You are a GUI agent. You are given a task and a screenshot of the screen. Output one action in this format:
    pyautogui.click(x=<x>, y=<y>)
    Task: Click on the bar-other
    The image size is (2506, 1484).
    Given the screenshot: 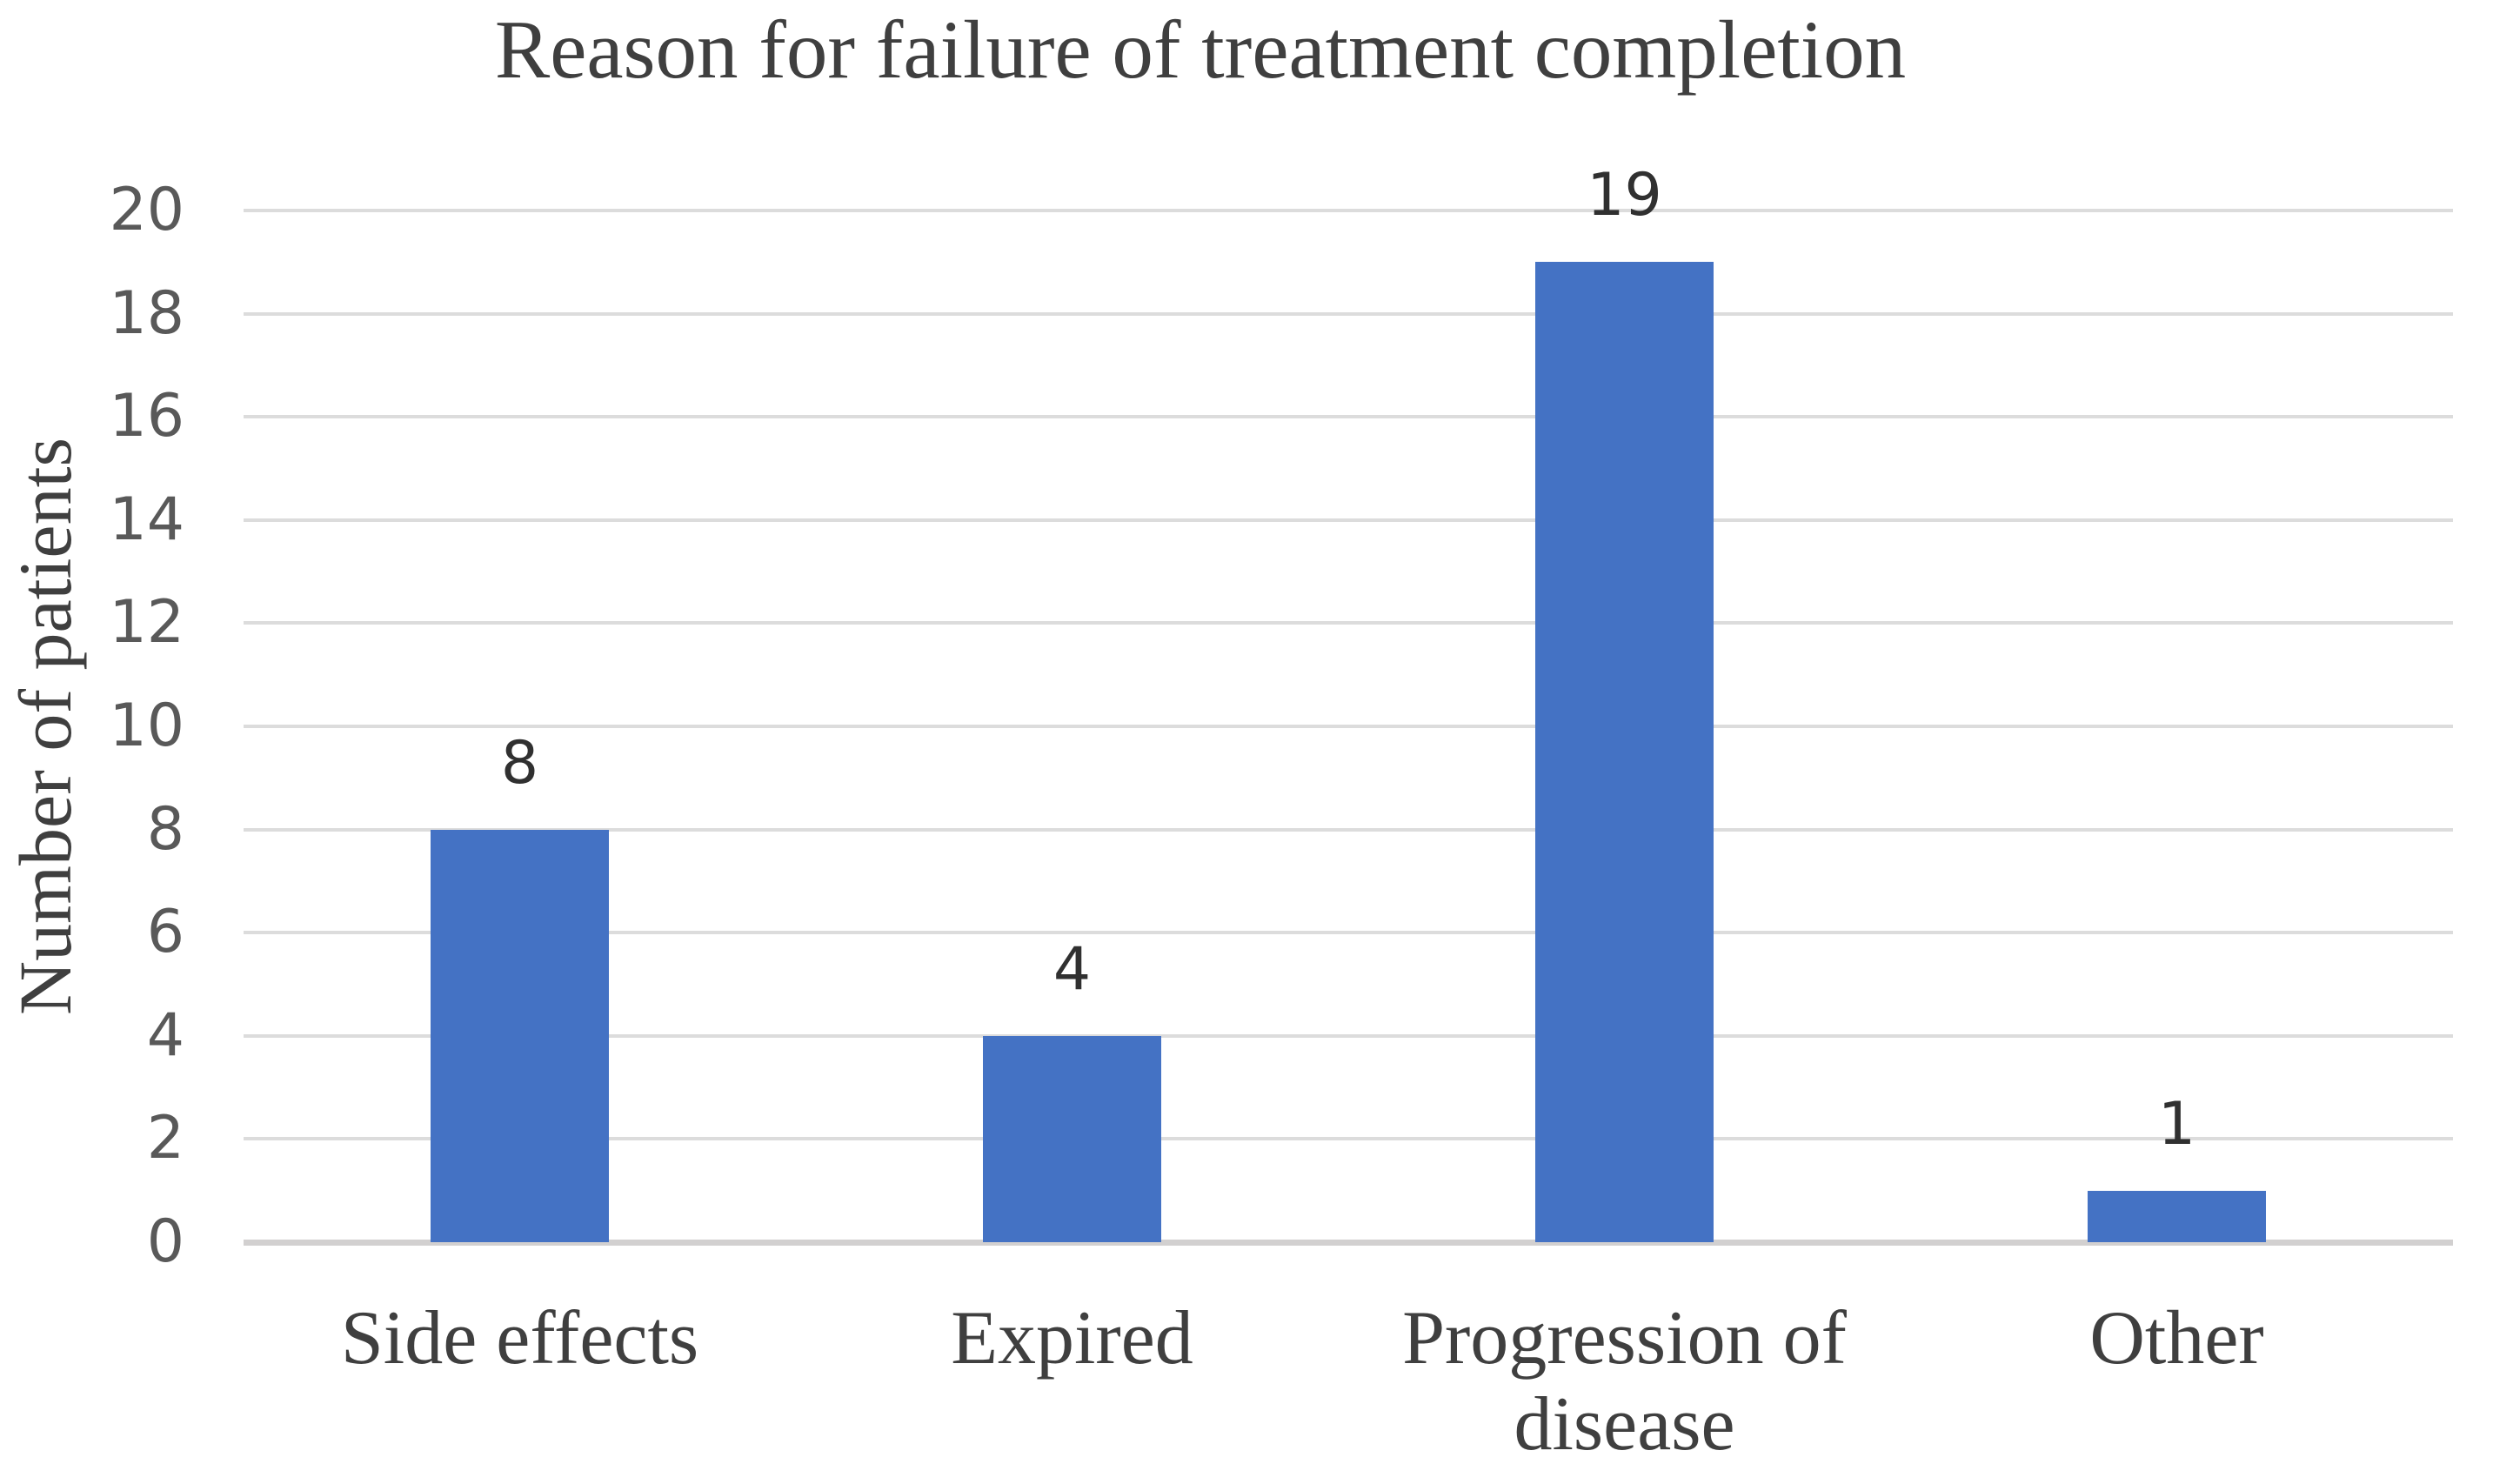 What is the action you would take?
    pyautogui.click(x=2177, y=1216)
    